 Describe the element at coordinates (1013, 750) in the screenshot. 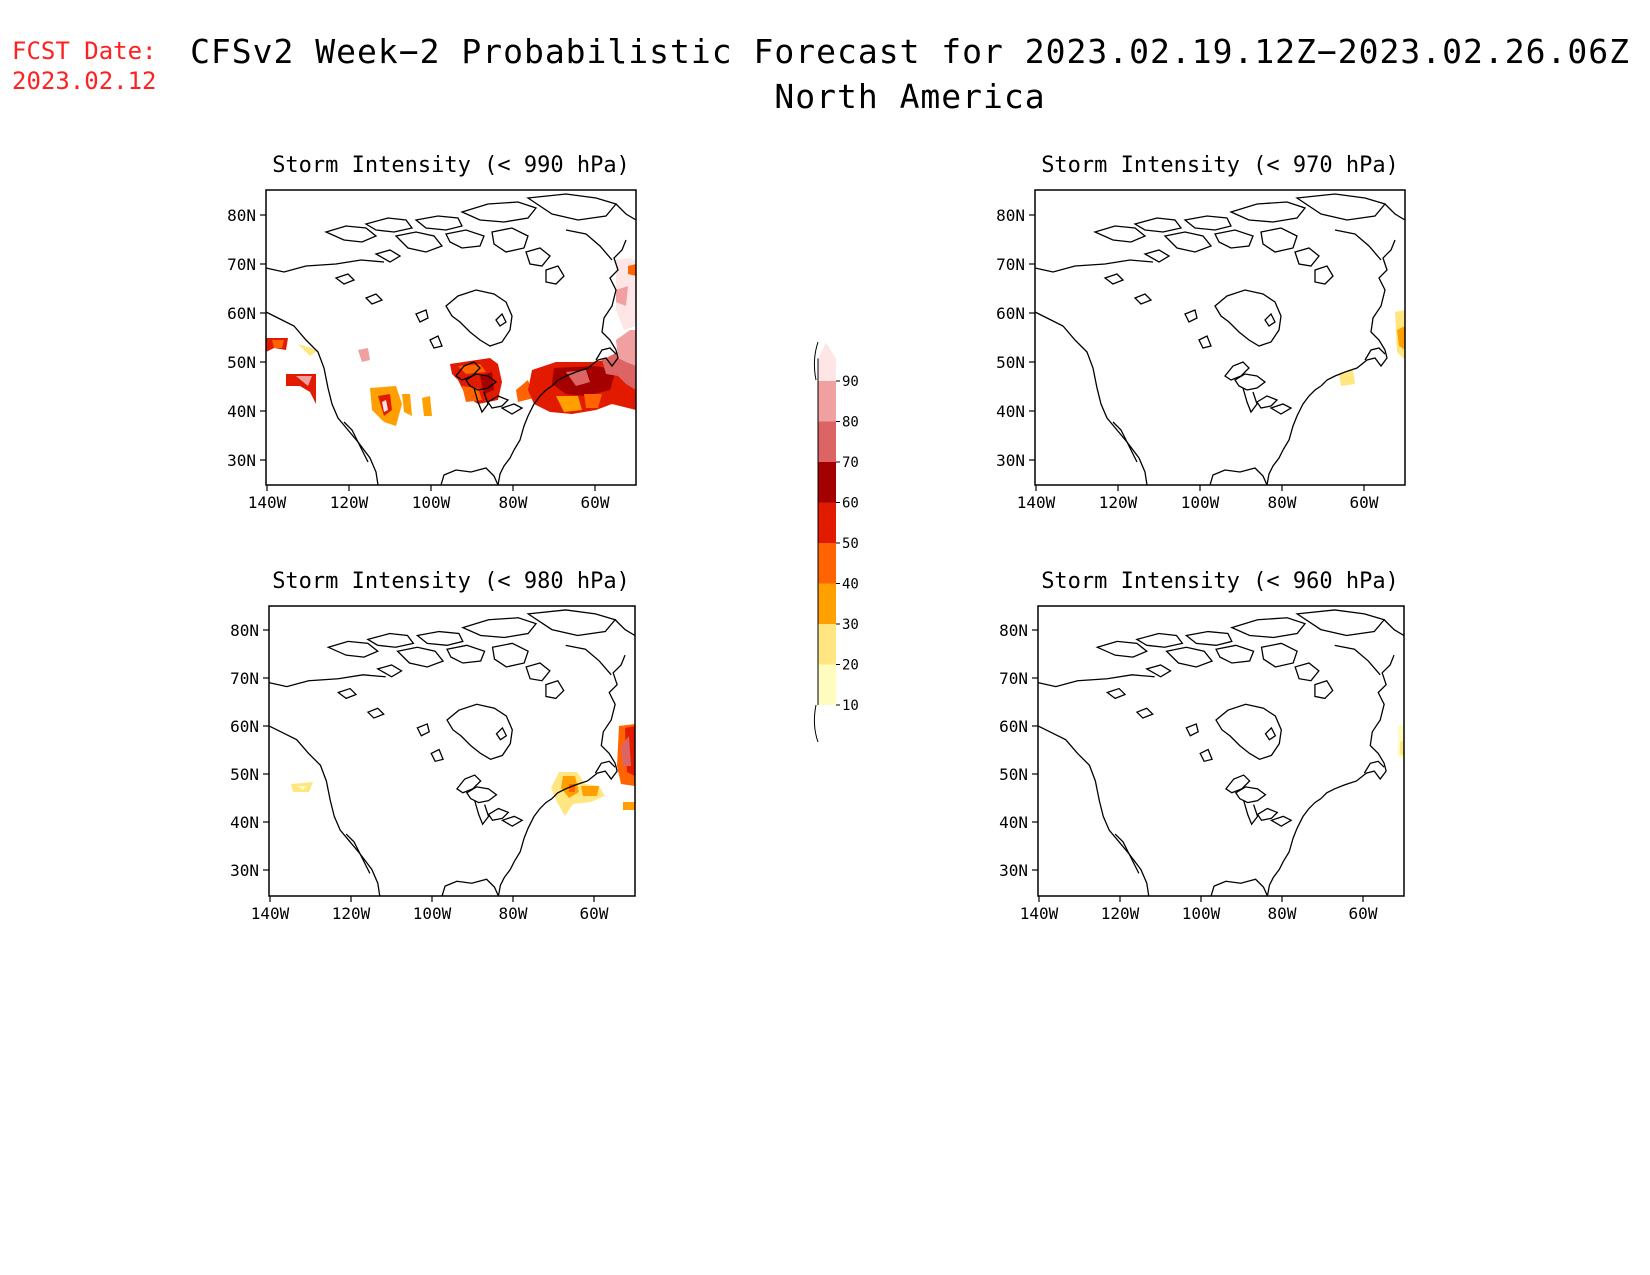

I see `lat-axis-labels-960: 80N 70N 60N 50N 40N 30N` at that location.